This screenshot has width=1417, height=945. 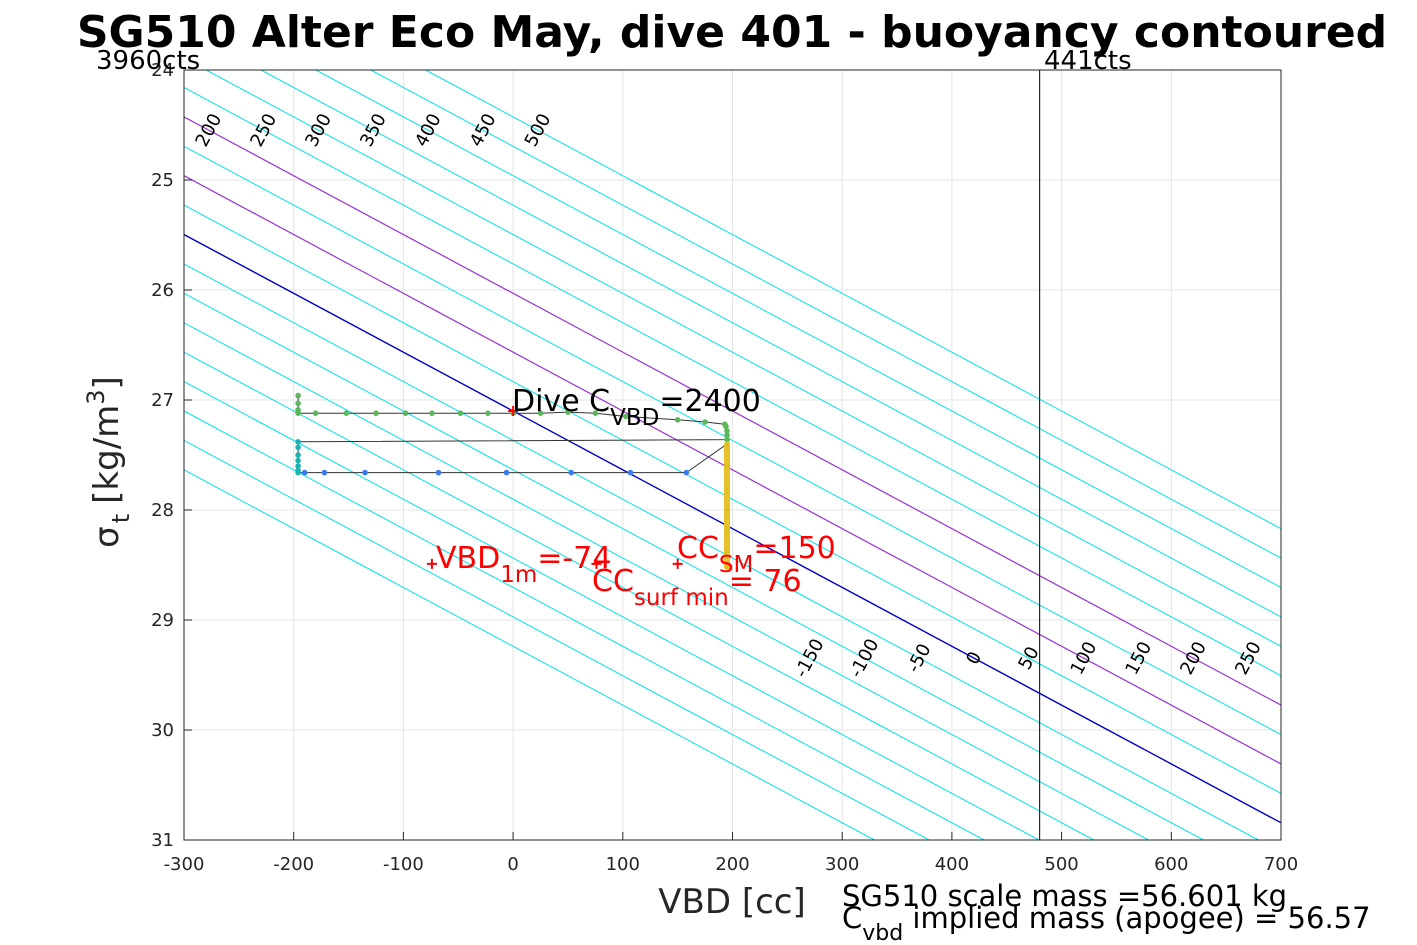 I want to click on contour-label-top: 250, so click(x=263, y=130).